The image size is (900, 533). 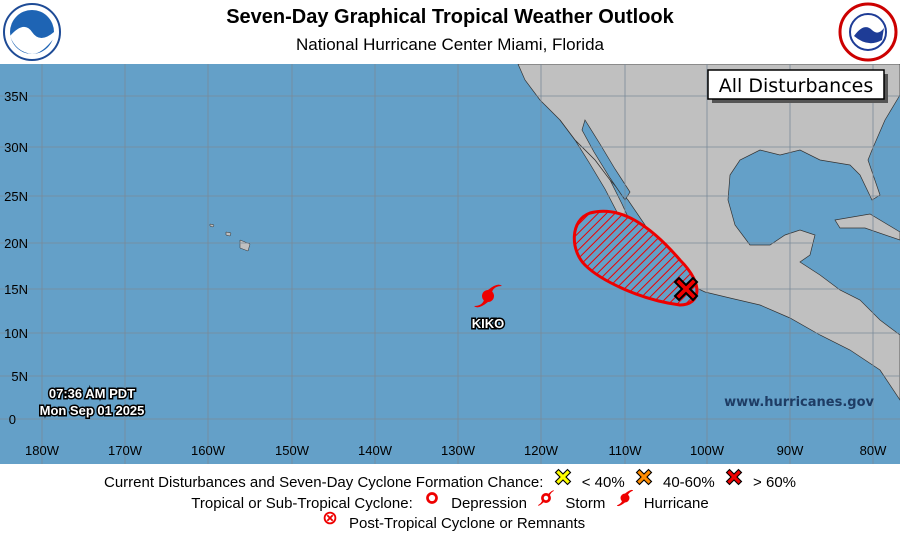 I want to click on lon-label: 150W, so click(x=292, y=450).